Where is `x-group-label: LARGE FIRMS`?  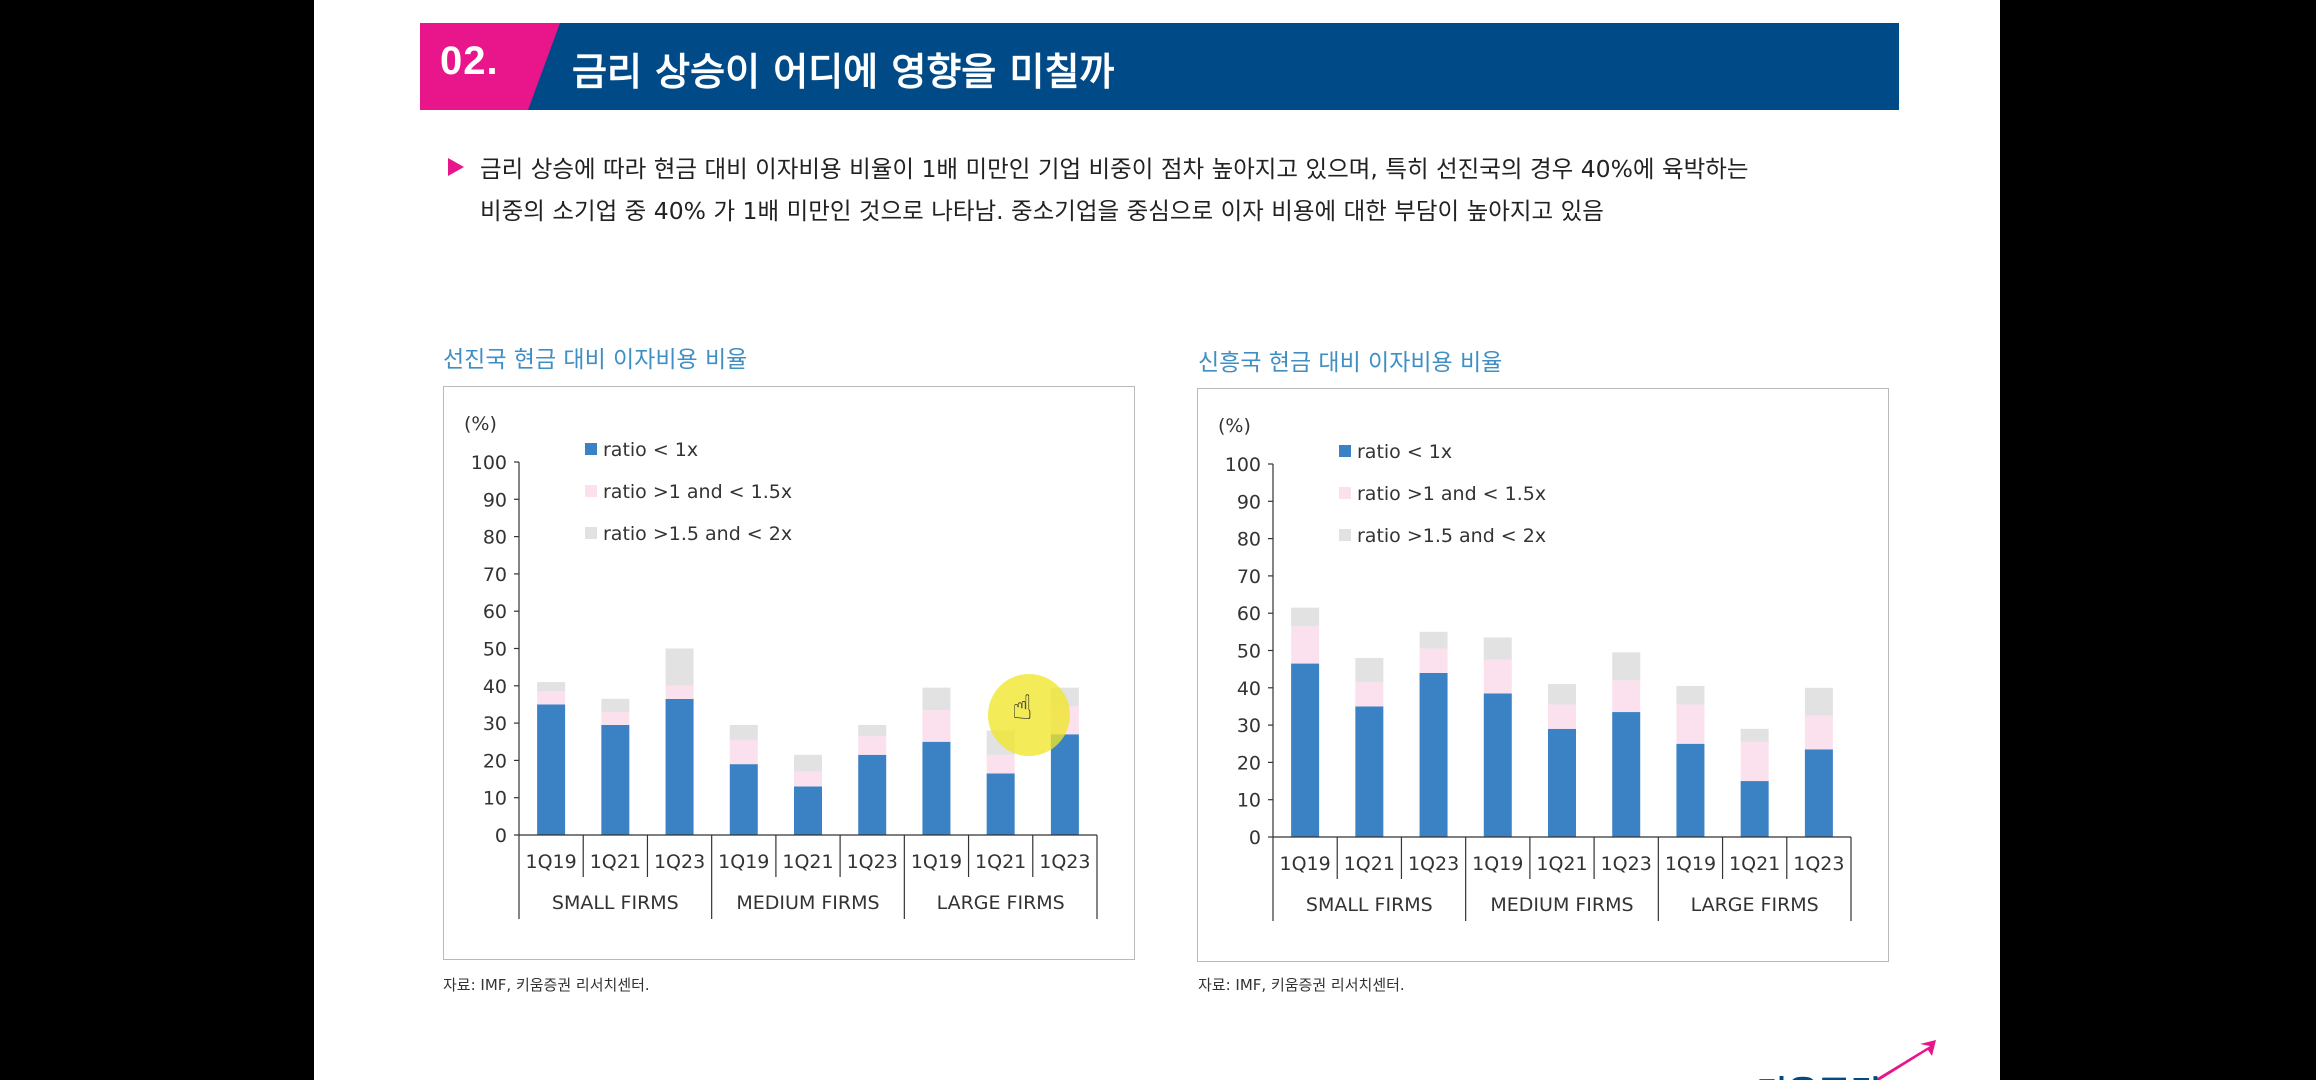
x-group-label: LARGE FIRMS is located at coordinates (1001, 903).